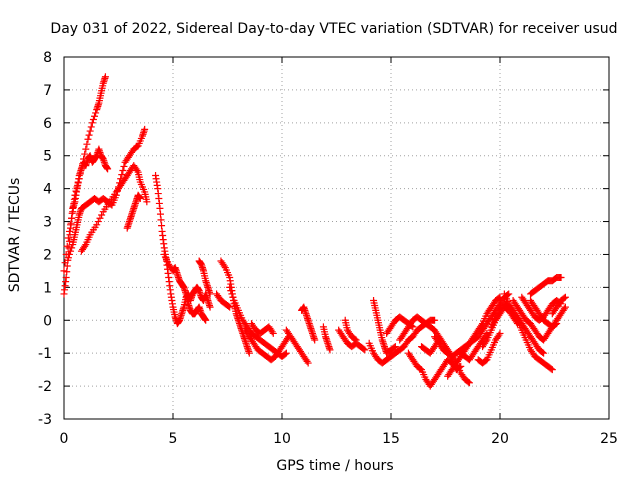 Image resolution: width=640 pixels, height=480 pixels. I want to click on y-tick-label: 4, so click(47, 190).